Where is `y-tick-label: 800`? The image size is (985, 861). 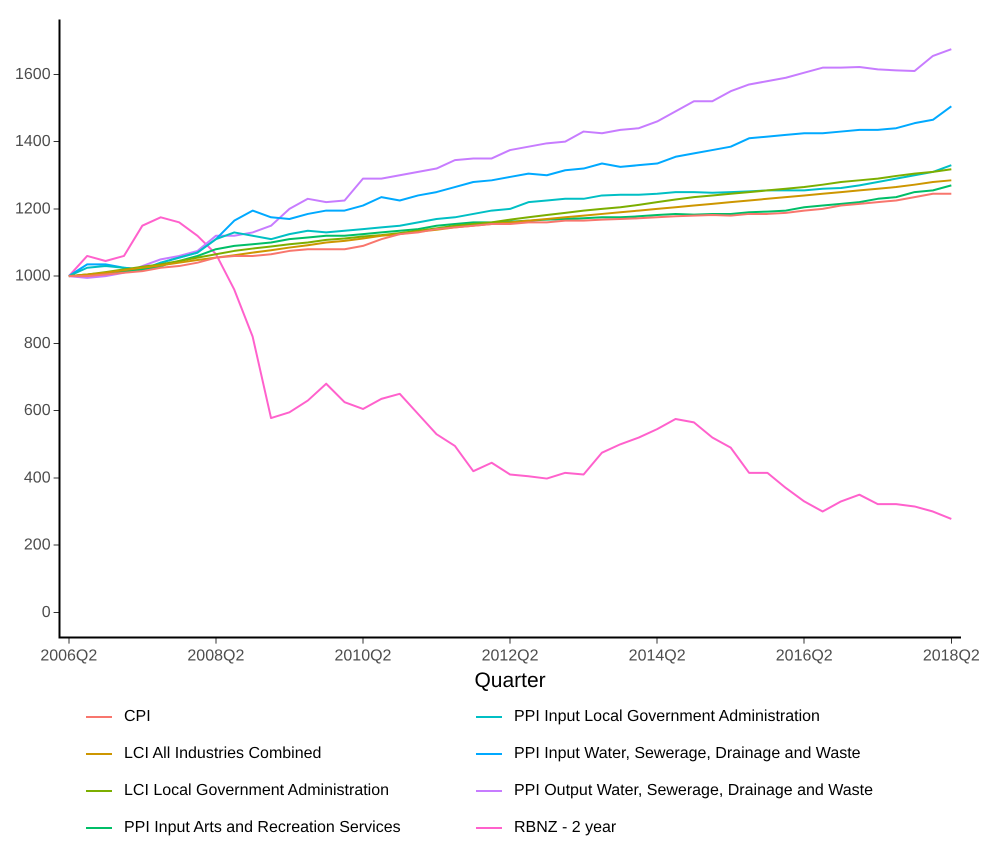 y-tick-label: 800 is located at coordinates (37, 343).